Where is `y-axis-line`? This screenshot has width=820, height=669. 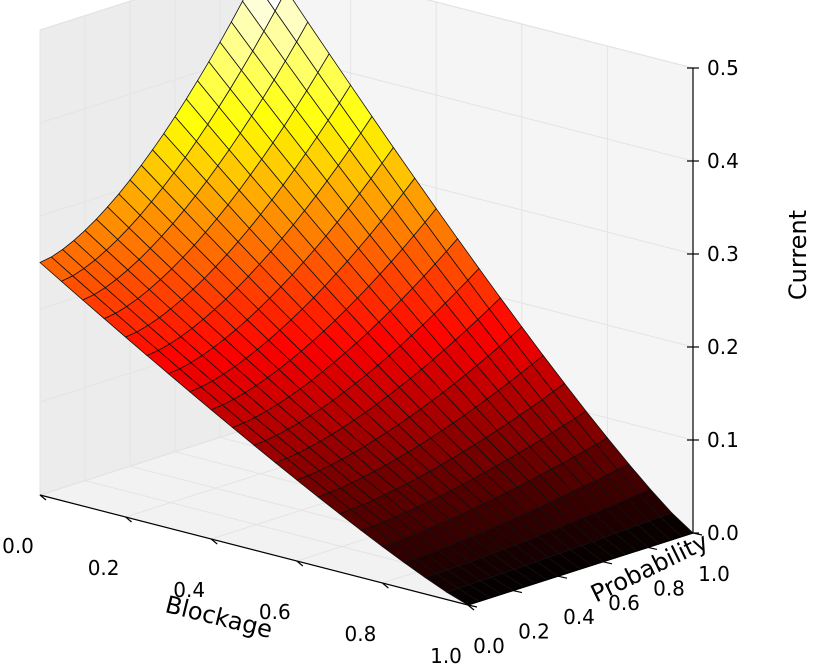
y-axis-line is located at coordinates (580, 569).